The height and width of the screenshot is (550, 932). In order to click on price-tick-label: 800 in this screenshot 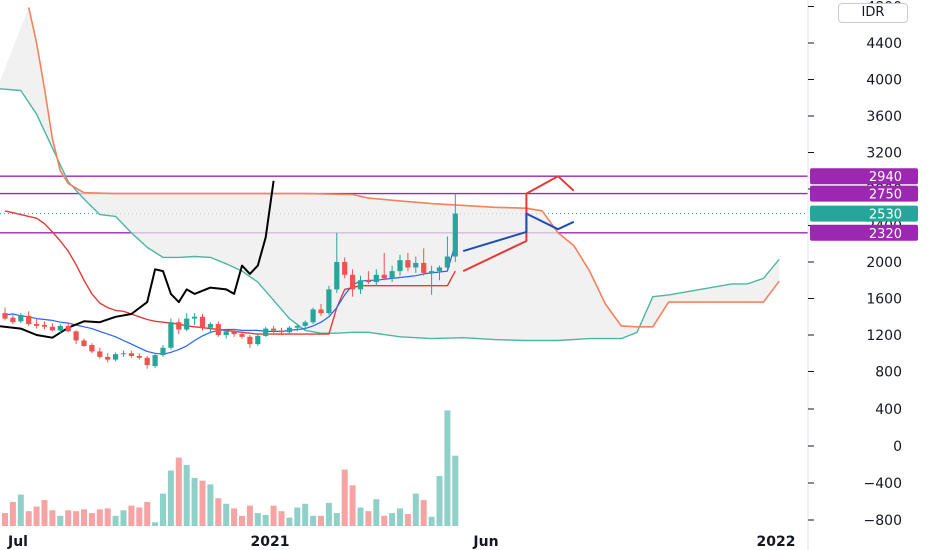, I will do `click(888, 373)`.